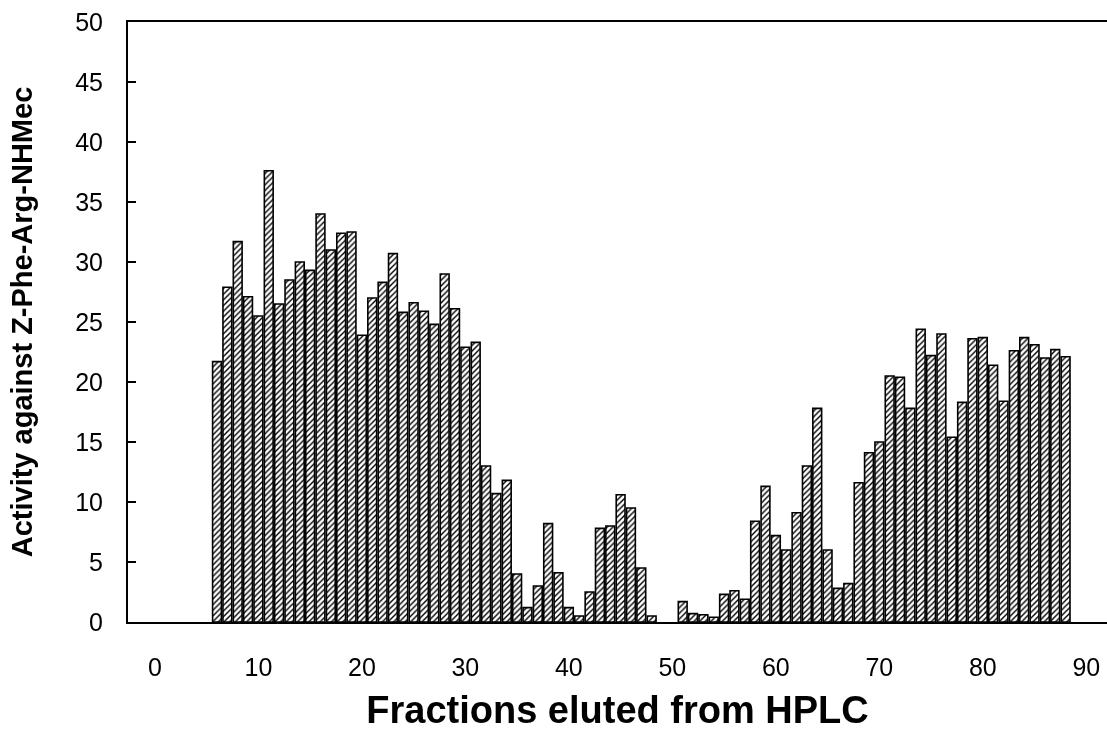 The image size is (1107, 731). What do you see at coordinates (89, 141) in the screenshot?
I see `y-tick-label: 40` at bounding box center [89, 141].